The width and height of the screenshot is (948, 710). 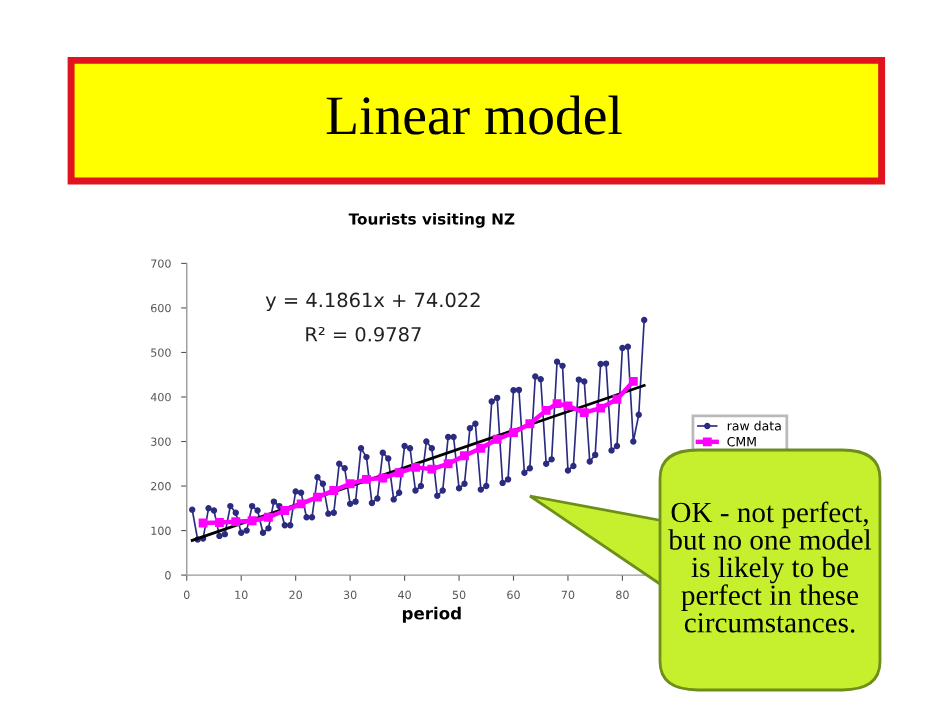 What do you see at coordinates (770, 567) in the screenshot?
I see `annotation: OK - not perfect, but no one model is likely to be perfect in these circumstances.` at bounding box center [770, 567].